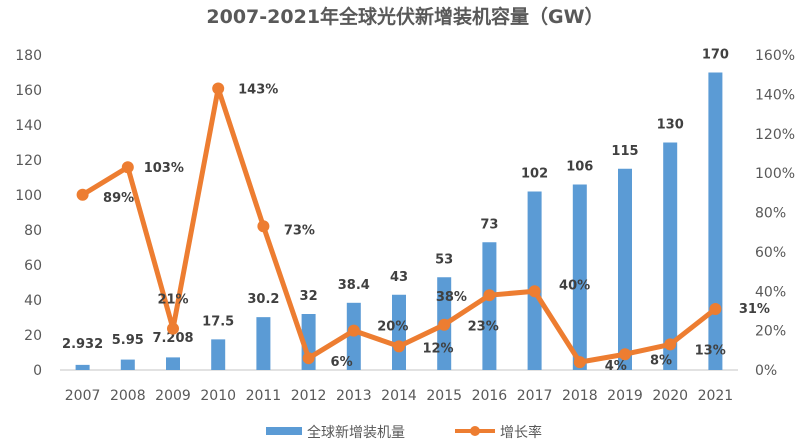 The width and height of the screenshot is (811, 446). What do you see at coordinates (263, 299) in the screenshot?
I see `bar-data-label: 30.2` at bounding box center [263, 299].